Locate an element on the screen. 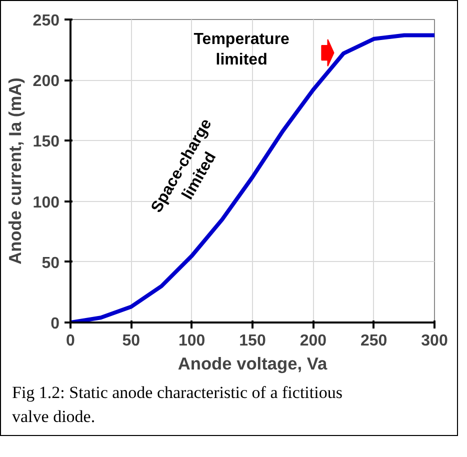  caption: Fig 1.2: Static anode characteristic of a fictitious valve diode. is located at coordinates (178, 405).